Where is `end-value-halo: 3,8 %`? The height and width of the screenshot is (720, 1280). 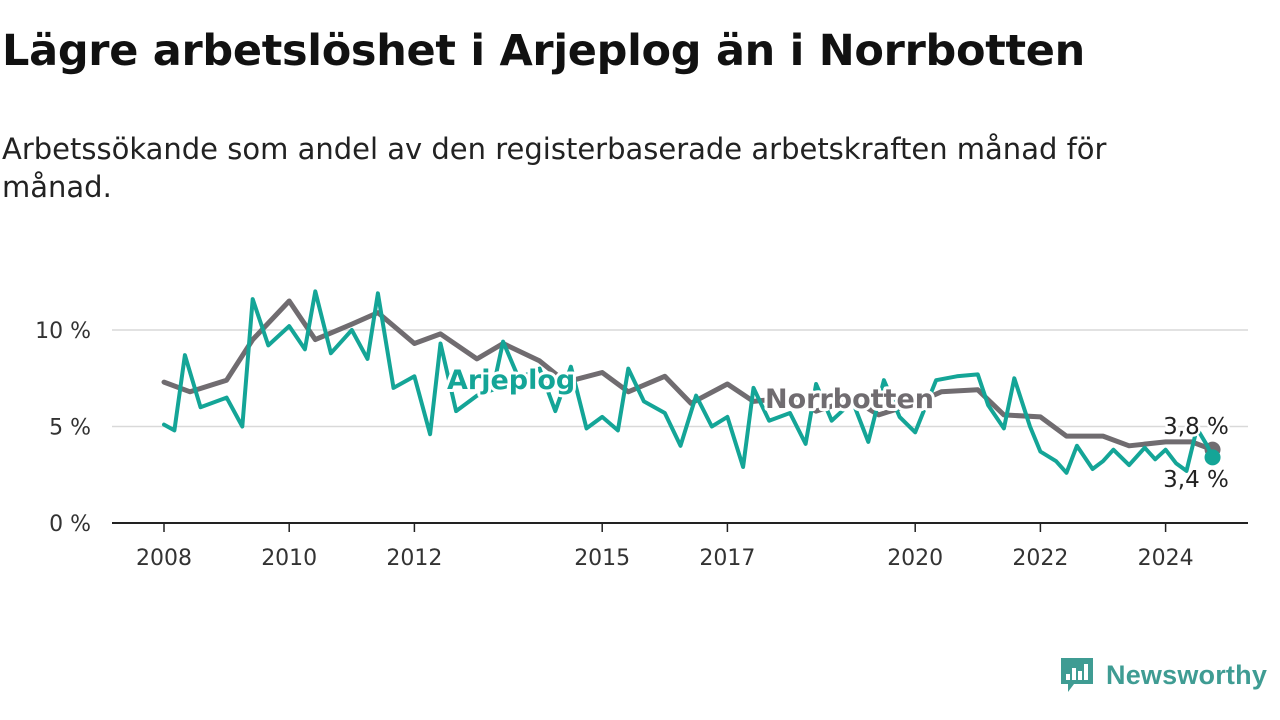
end-value-halo: 3,8 % is located at coordinates (1196, 427).